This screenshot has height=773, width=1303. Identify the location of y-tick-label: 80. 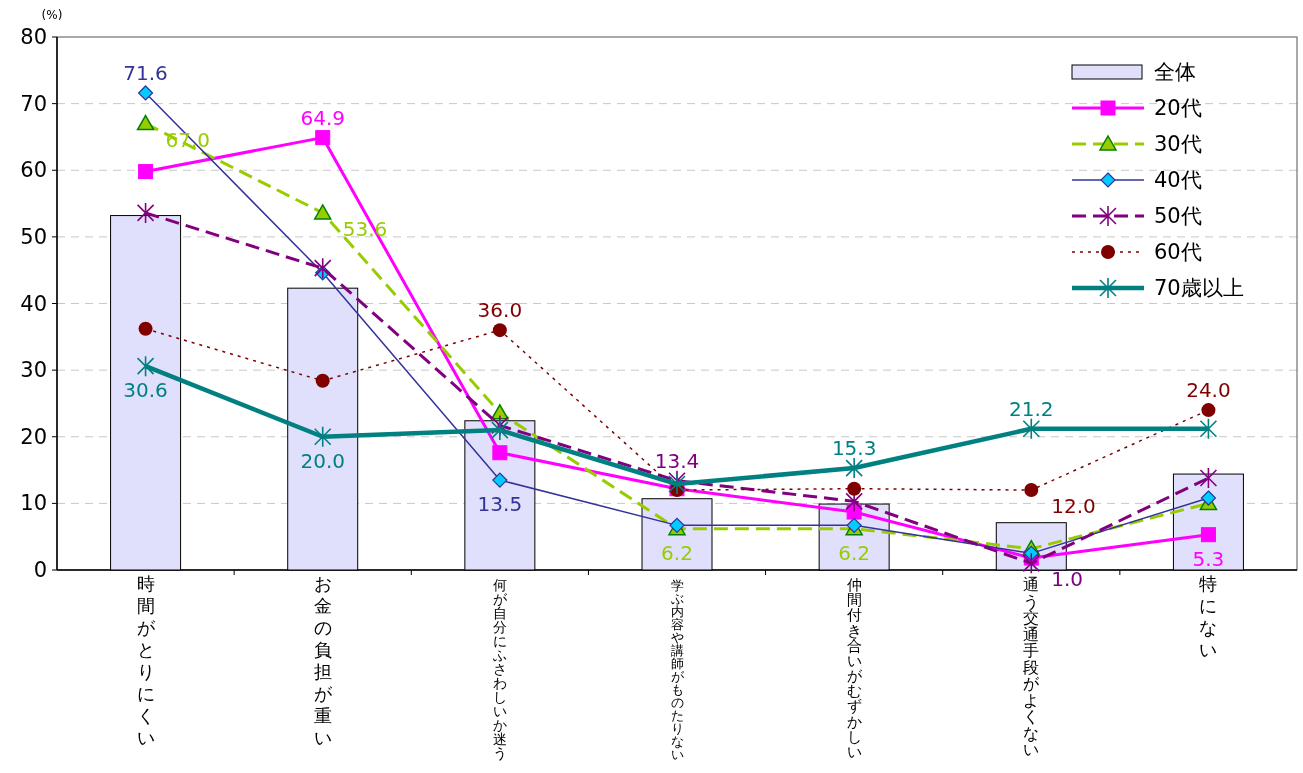
(33, 37).